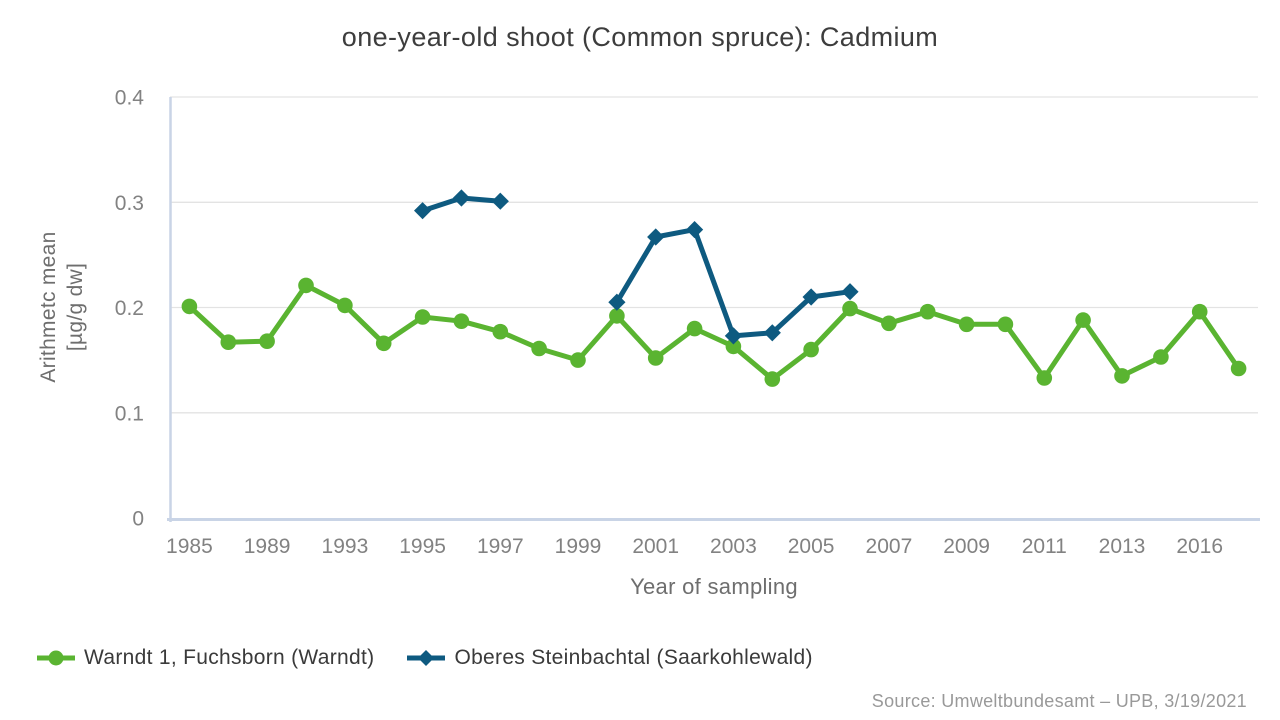 This screenshot has width=1280, height=720. Describe the element at coordinates (138, 519) in the screenshot. I see `y-tick-label: 0` at that location.